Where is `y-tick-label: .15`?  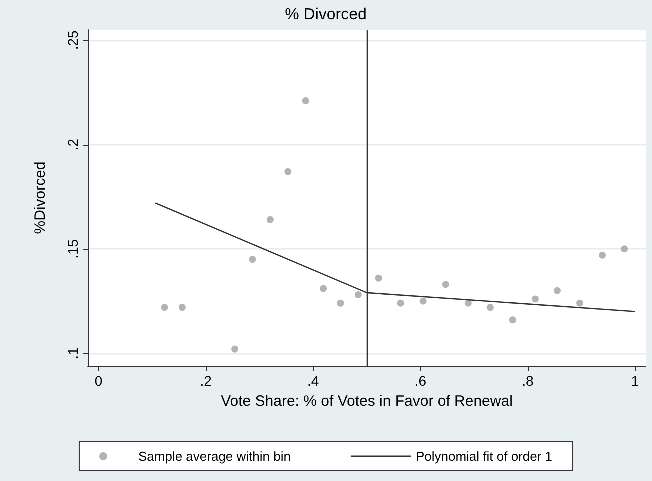
y-tick-label: .15 is located at coordinates (73, 249).